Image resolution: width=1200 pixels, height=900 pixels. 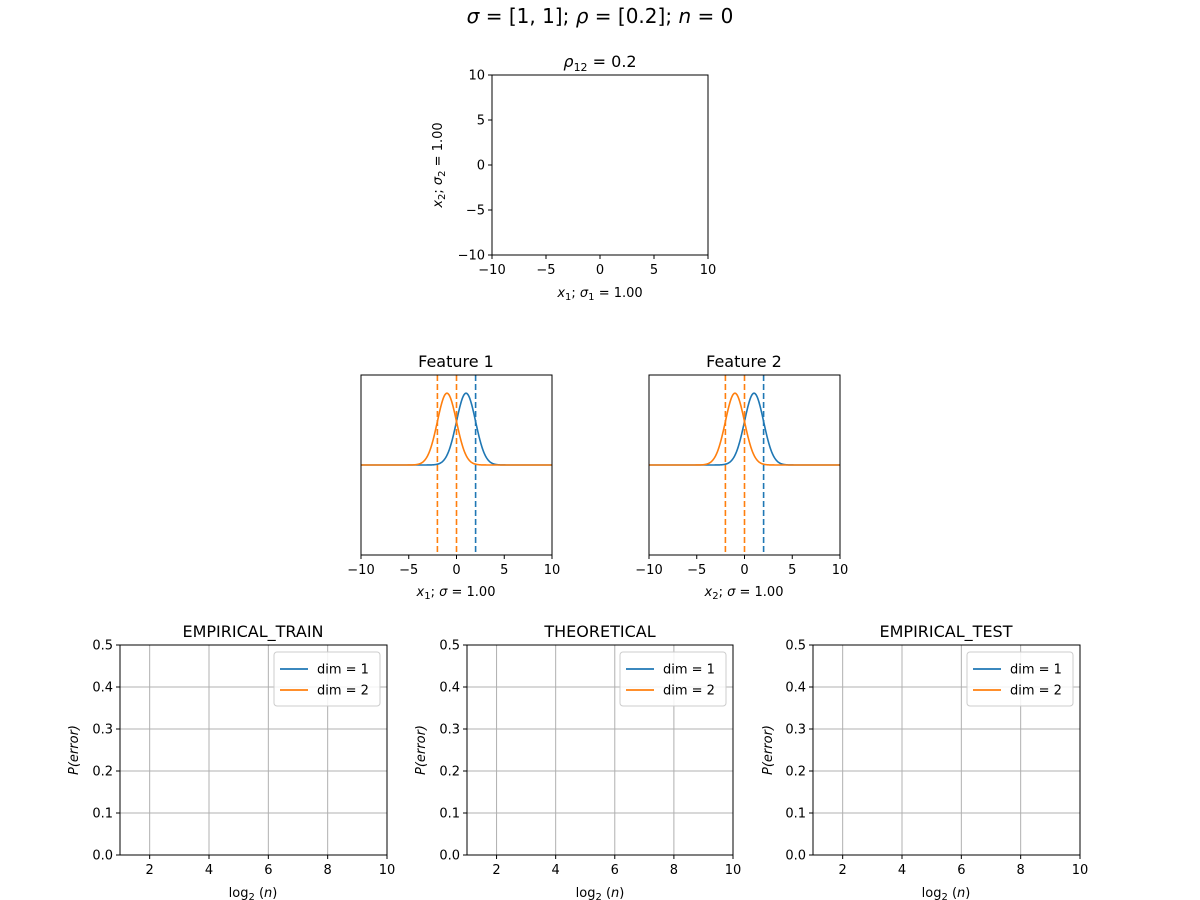 I want to click on empirical_train-xtick-label: 10, so click(x=387, y=870).